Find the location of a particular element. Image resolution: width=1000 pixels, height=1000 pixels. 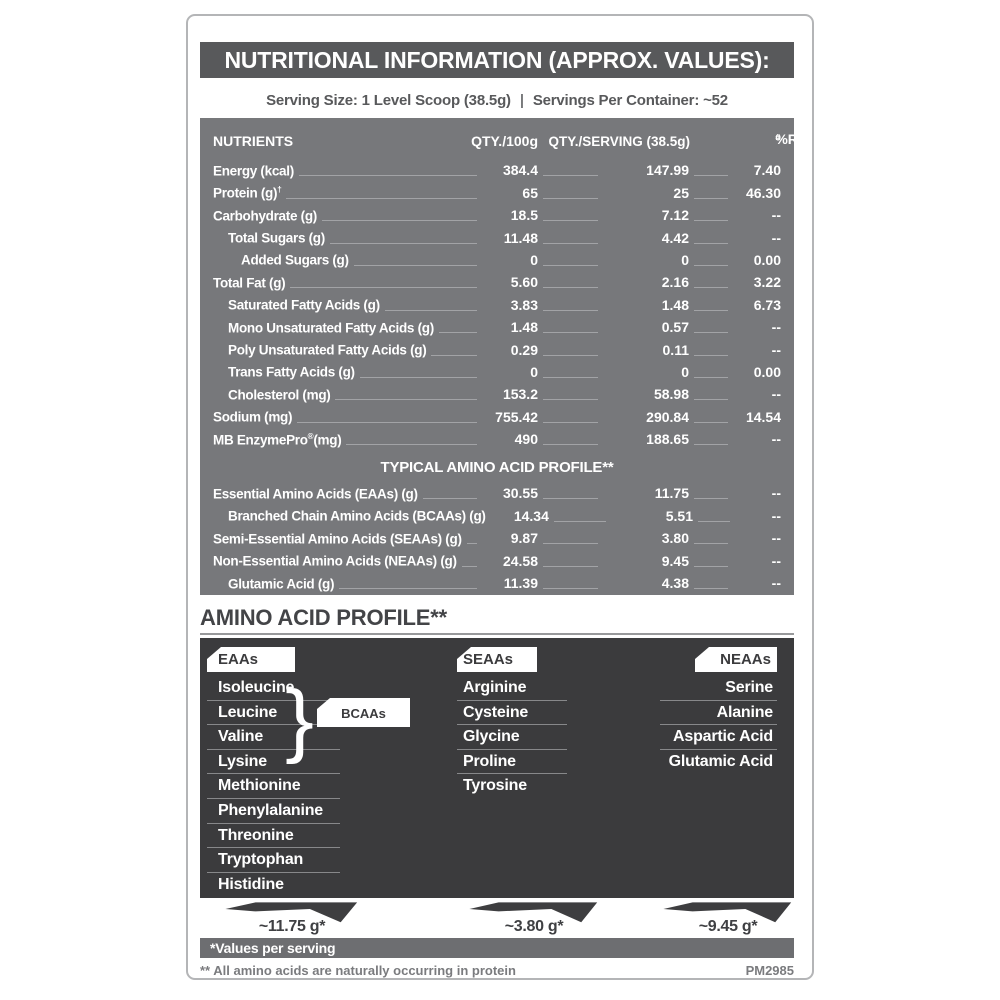

amino-acid-item: Threonine is located at coordinates (273, 836).